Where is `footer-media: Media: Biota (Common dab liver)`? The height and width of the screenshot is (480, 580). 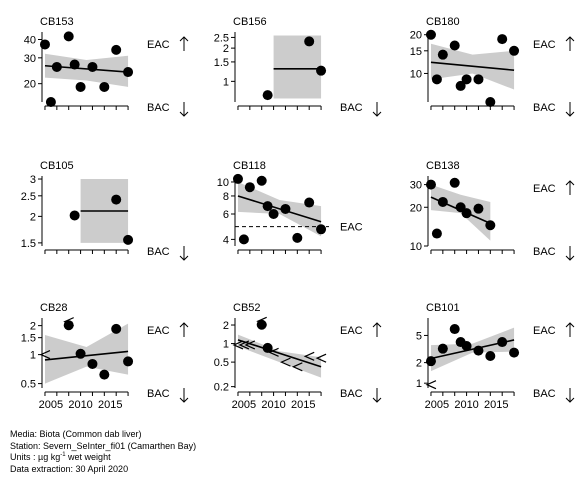 footer-media: Media: Biota (Common dab liver) is located at coordinates (76, 434).